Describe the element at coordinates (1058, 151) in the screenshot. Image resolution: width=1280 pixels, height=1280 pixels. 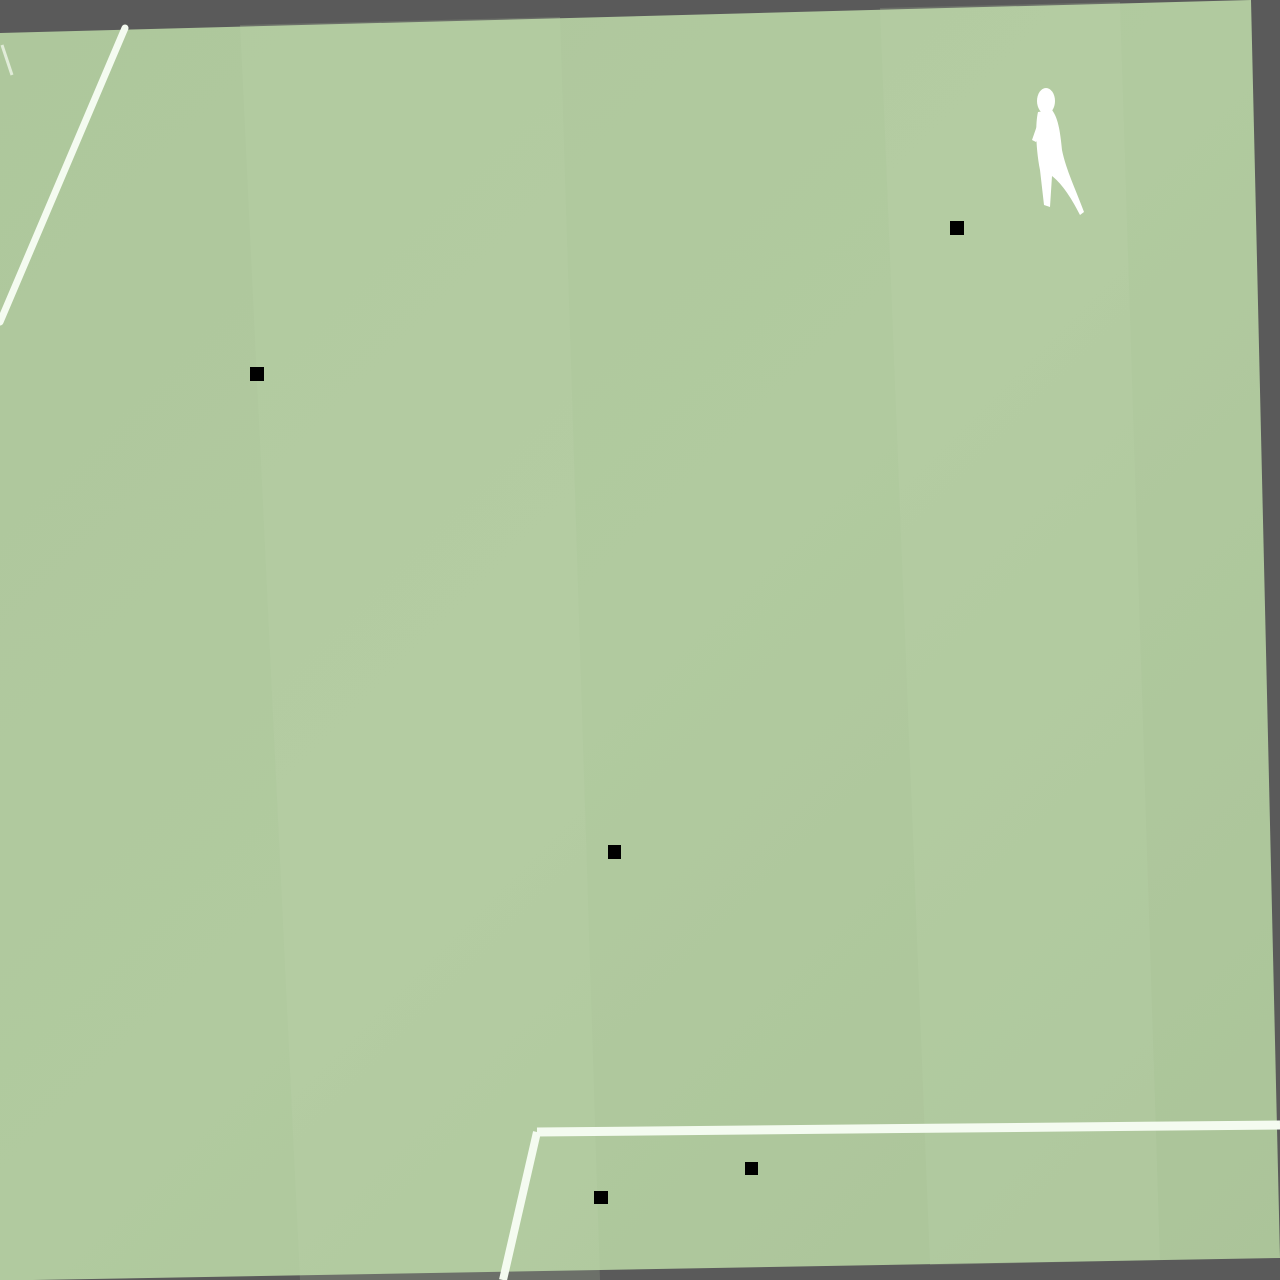
I see `player-figure` at that location.